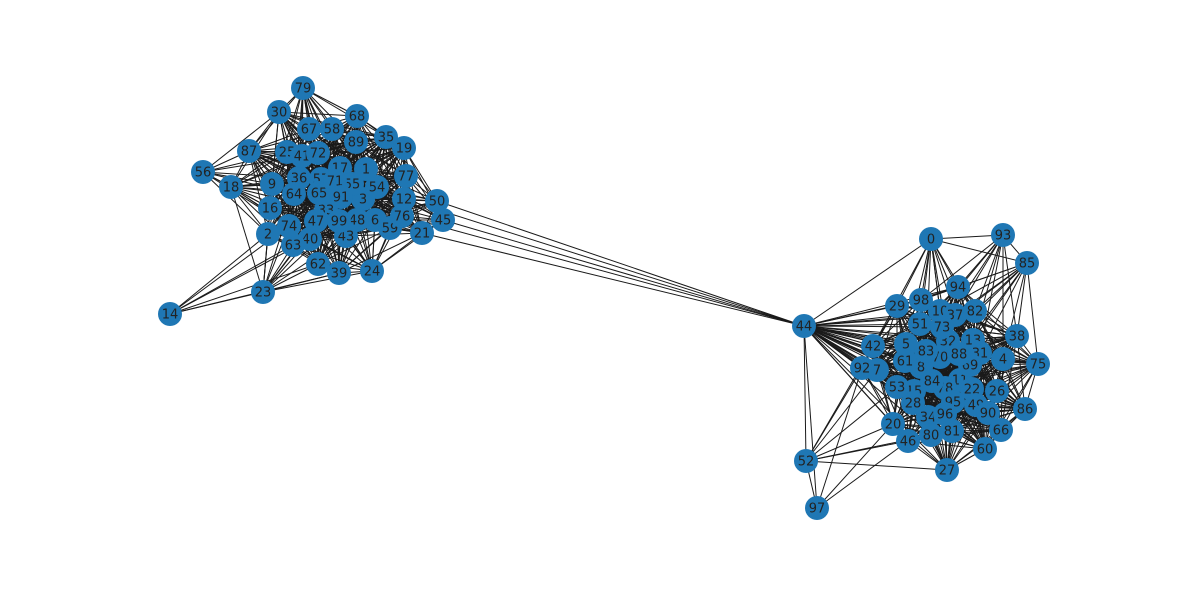  I want to click on graph-node: 60, so click(985, 449).